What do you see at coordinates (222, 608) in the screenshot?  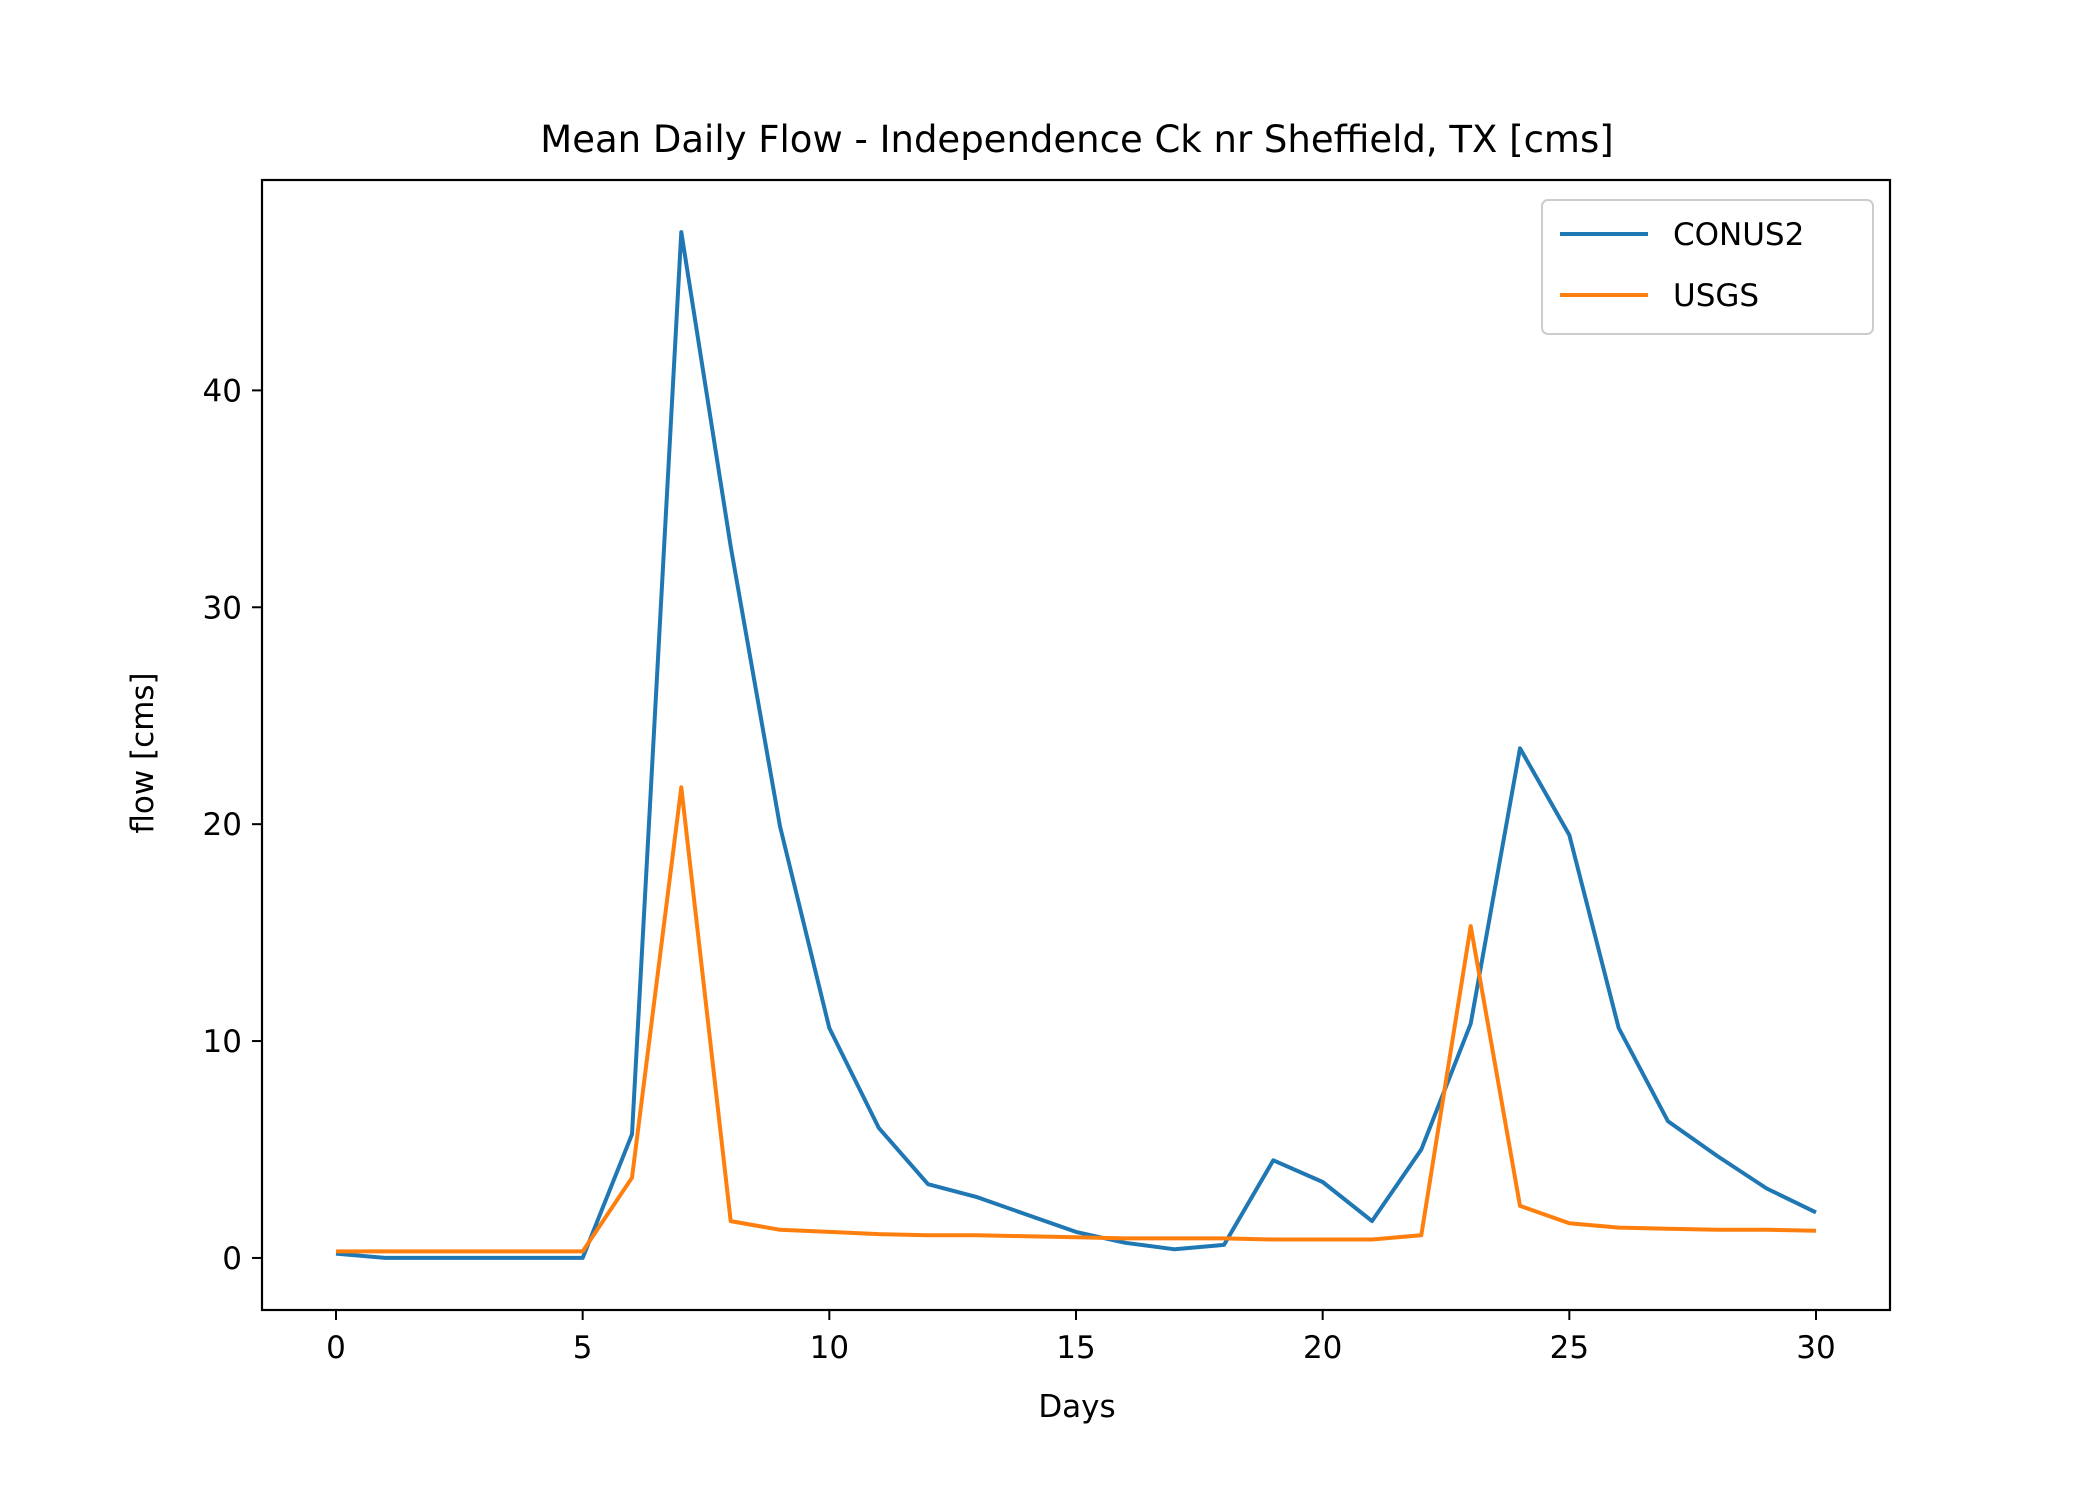 I see `y-tick-label: 30` at bounding box center [222, 608].